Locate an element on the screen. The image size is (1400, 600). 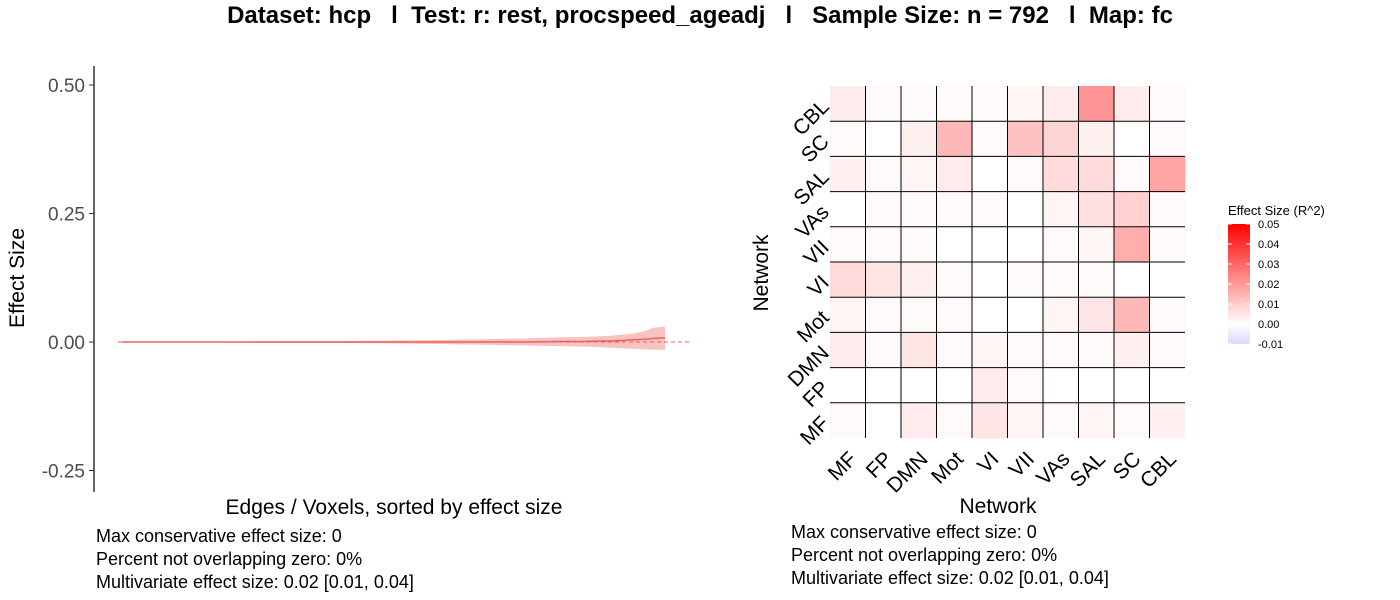
heatmap-y-tick-label: CBL is located at coordinates (811, 117).